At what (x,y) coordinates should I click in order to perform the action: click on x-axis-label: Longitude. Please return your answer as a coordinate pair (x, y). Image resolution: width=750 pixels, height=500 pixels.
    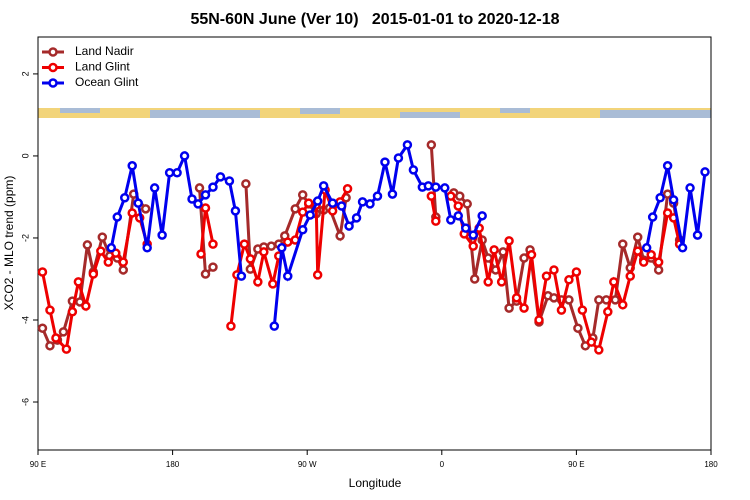
    Looking at the image, I should click on (375, 483).